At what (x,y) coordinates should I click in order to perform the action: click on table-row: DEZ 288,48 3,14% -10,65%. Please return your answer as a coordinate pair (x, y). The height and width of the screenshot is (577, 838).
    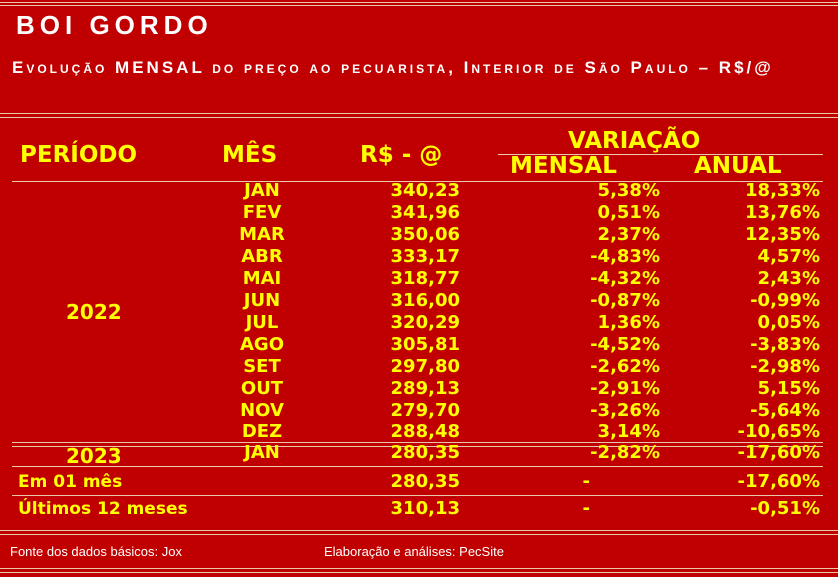
    Looking at the image, I should click on (419, 432).